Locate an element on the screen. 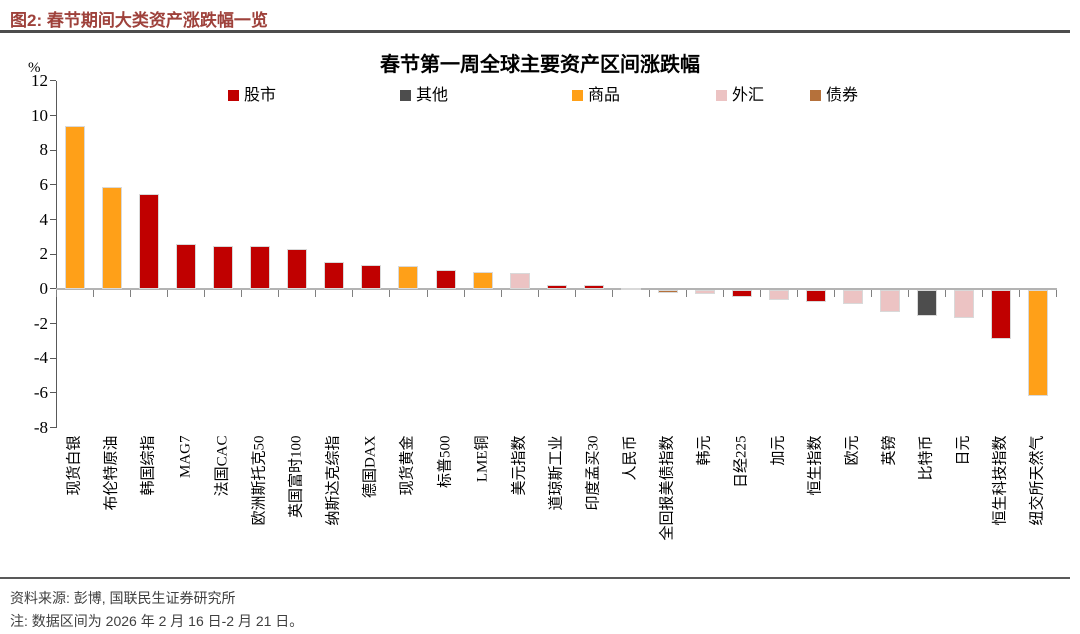 This screenshot has width=1080, height=634. legend-item: 商品 is located at coordinates (596, 92).